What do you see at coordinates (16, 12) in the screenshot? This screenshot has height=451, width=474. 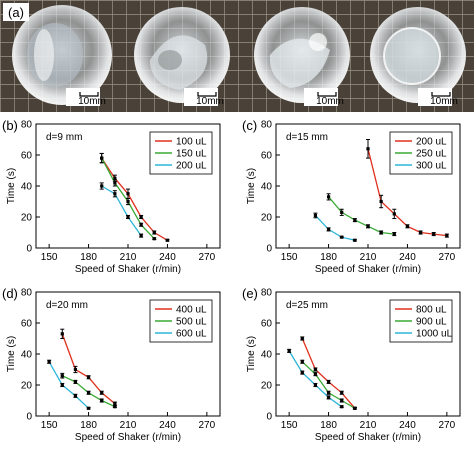 I see `photo-label-box` at bounding box center [16, 12].